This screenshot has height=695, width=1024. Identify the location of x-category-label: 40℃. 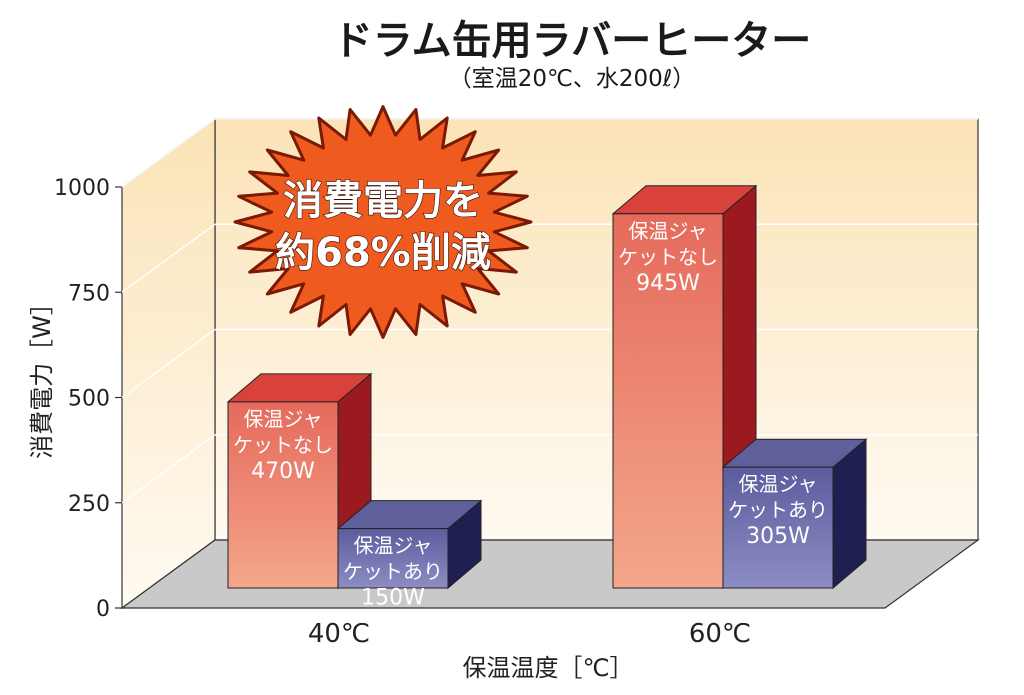
(339, 634).